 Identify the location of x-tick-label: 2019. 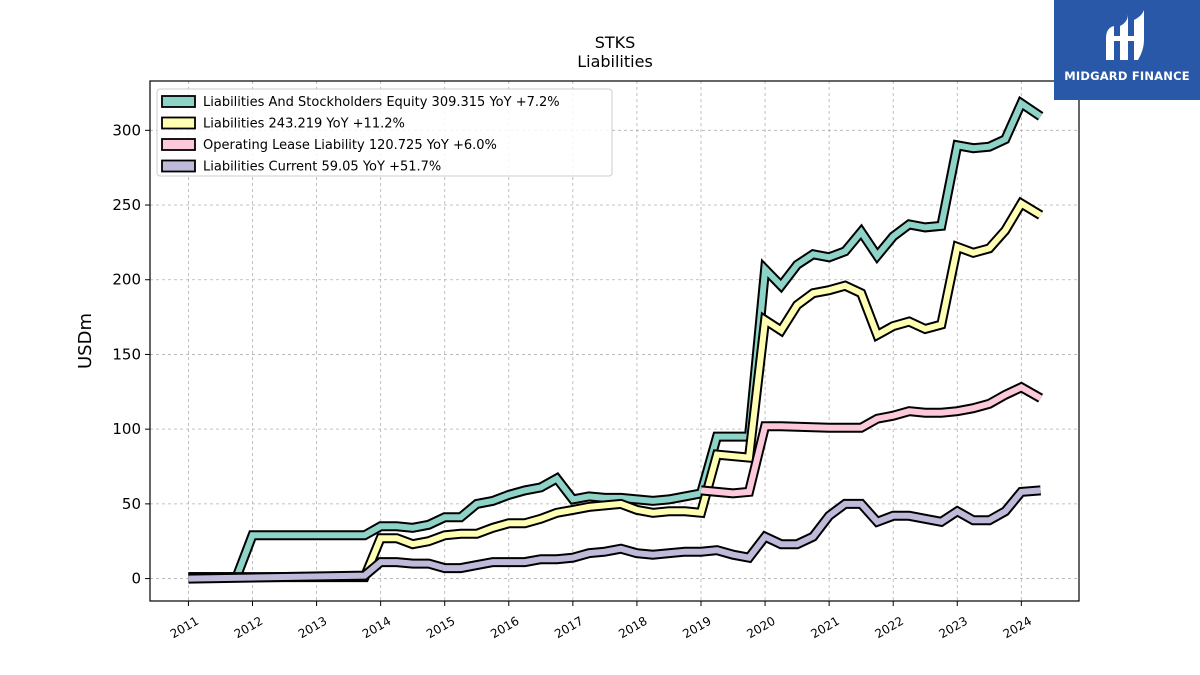
(696, 627).